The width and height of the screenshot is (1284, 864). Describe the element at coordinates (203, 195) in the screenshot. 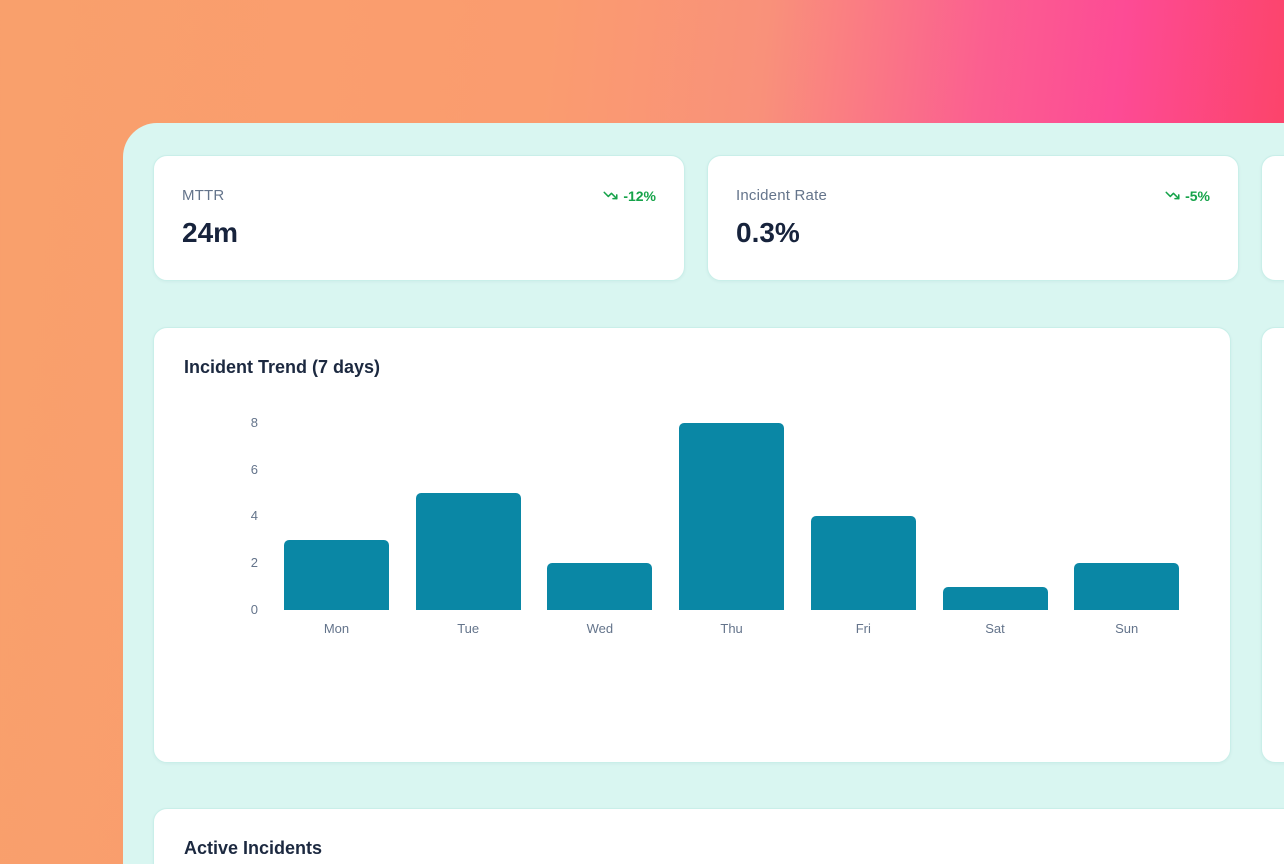

I see `kpi-label: MTTR` at that location.